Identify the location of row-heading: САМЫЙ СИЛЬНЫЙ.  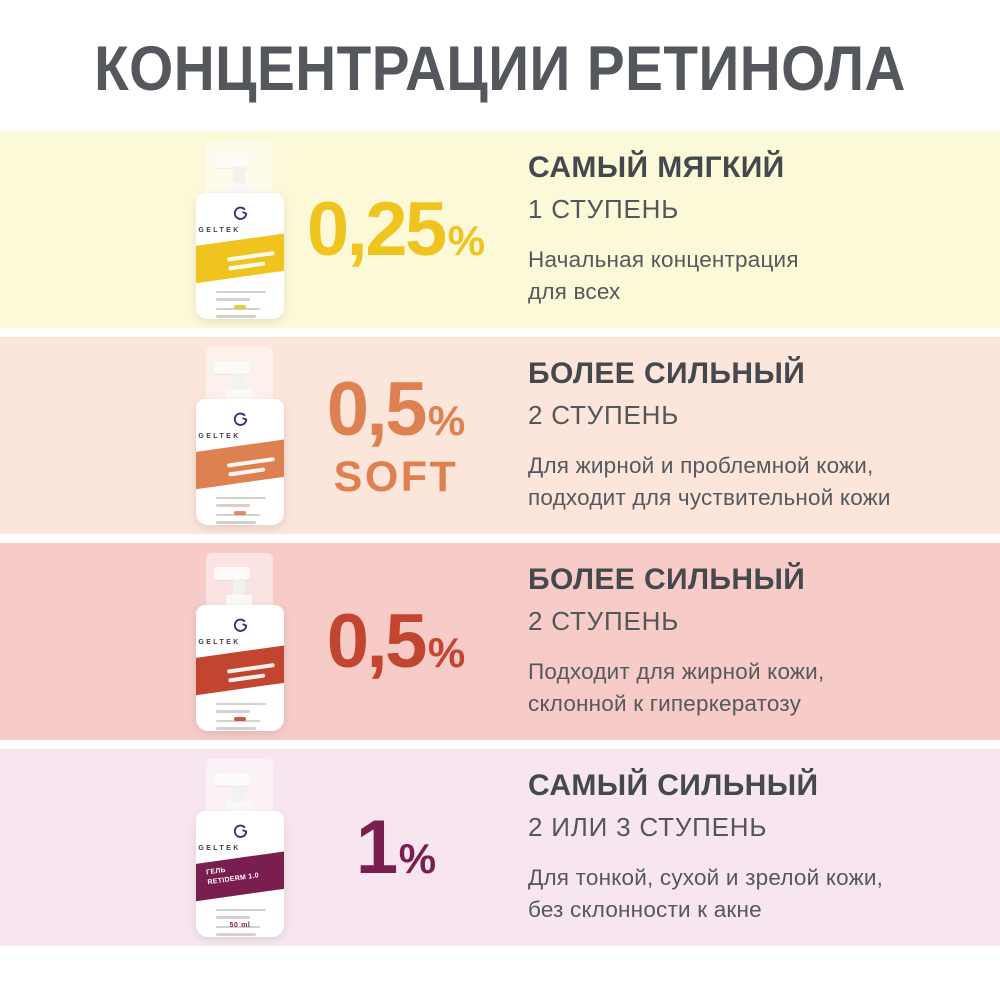
(673, 786).